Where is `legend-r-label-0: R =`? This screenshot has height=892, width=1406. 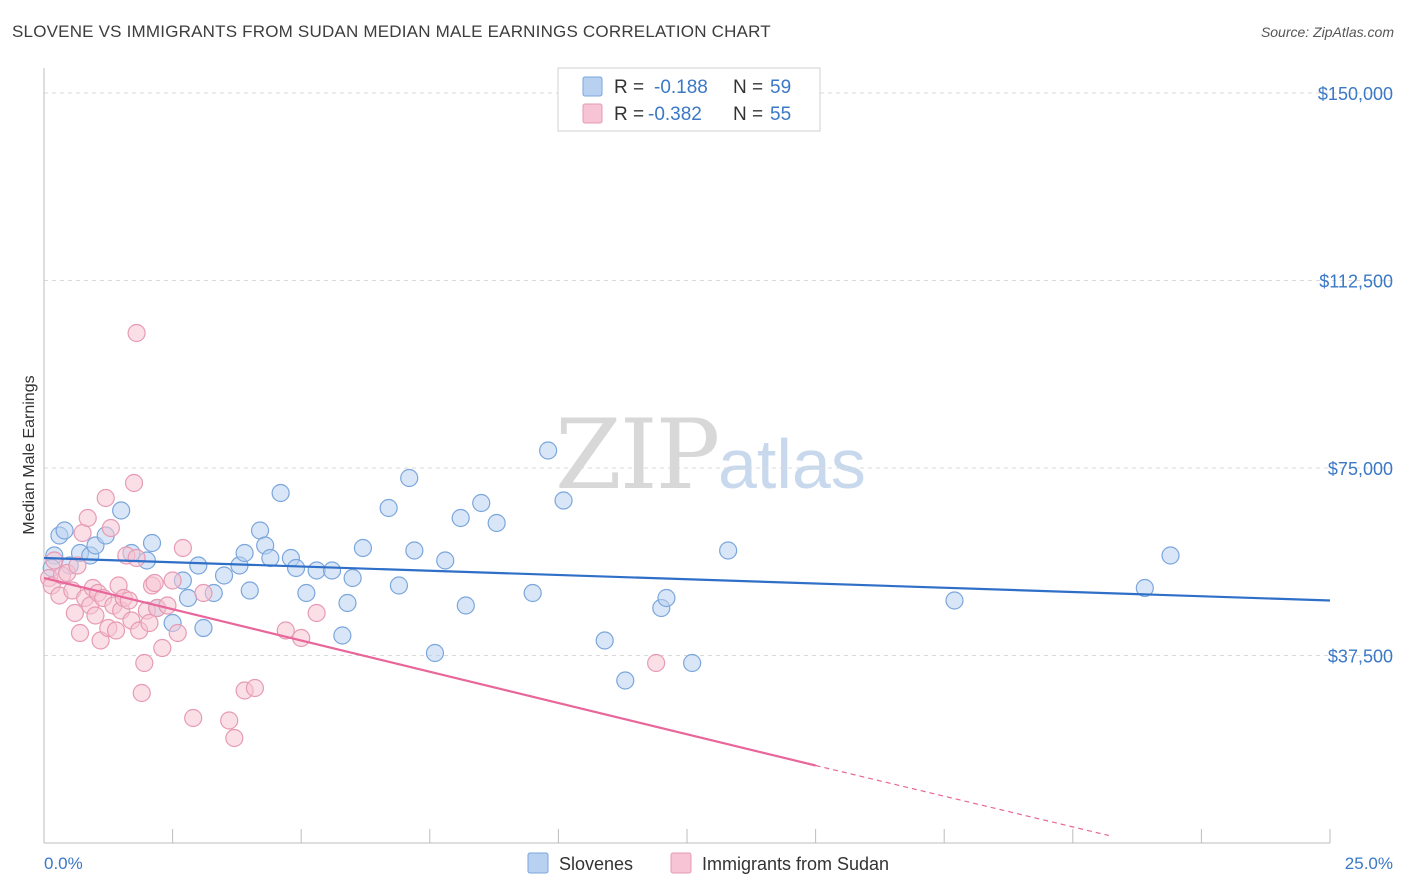
legend-r-label-0: R = is located at coordinates (629, 87).